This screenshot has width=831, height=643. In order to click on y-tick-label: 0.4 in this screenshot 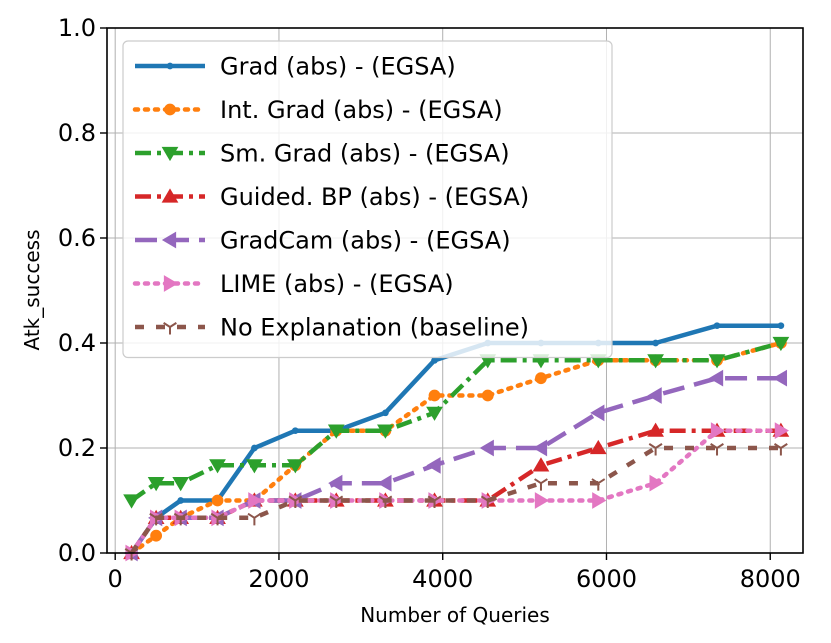, I will do `click(77, 343)`.